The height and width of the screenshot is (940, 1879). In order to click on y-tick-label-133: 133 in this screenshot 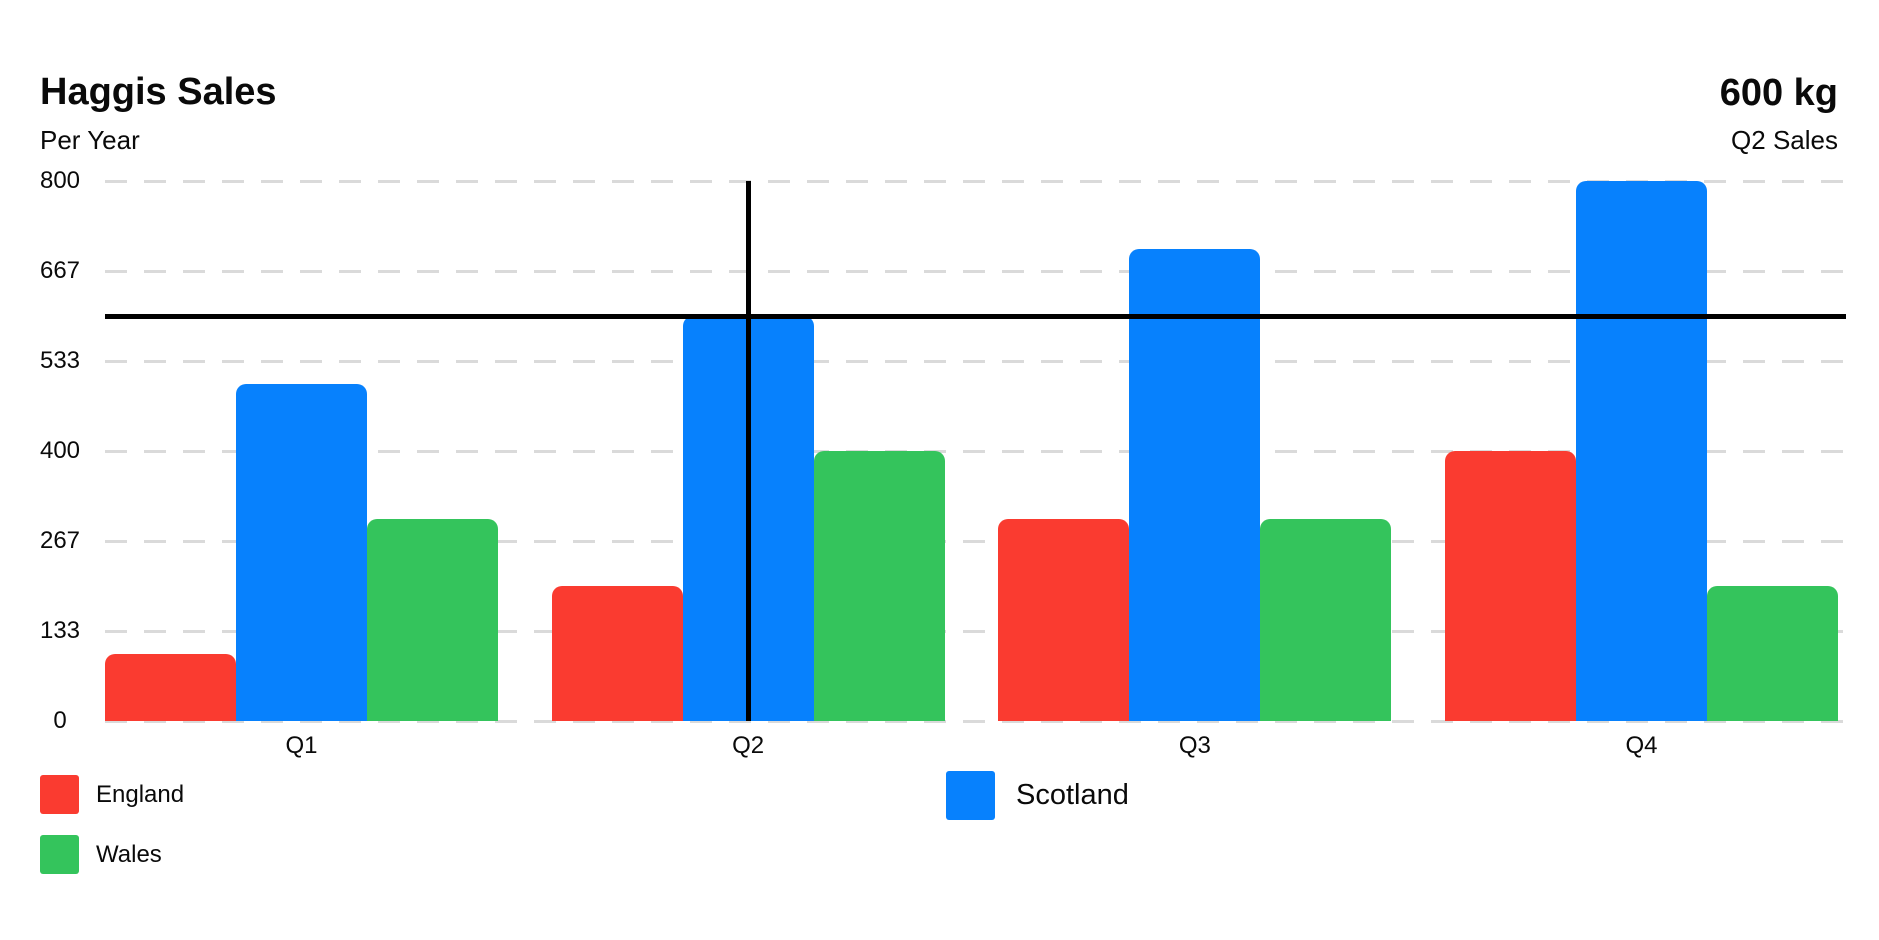, I will do `click(60, 630)`.